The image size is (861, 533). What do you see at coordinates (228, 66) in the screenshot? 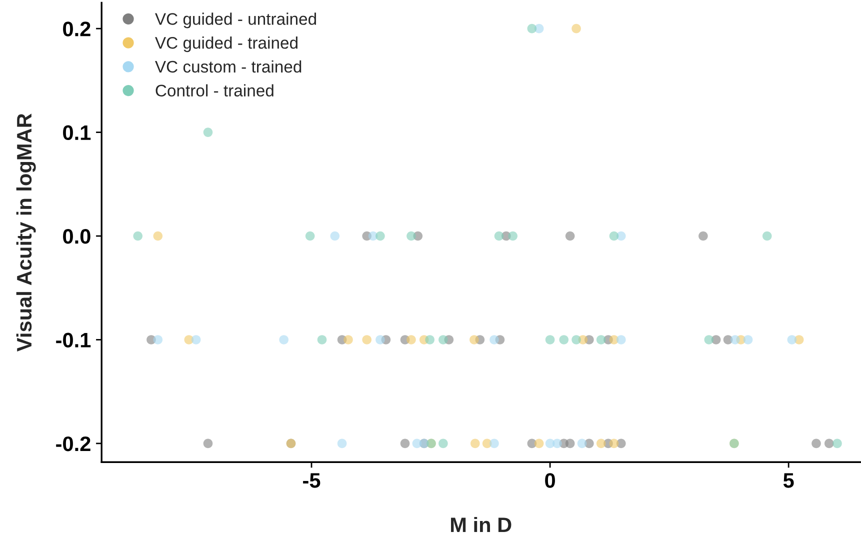
I see `legend-label: VC custom - trained` at bounding box center [228, 66].